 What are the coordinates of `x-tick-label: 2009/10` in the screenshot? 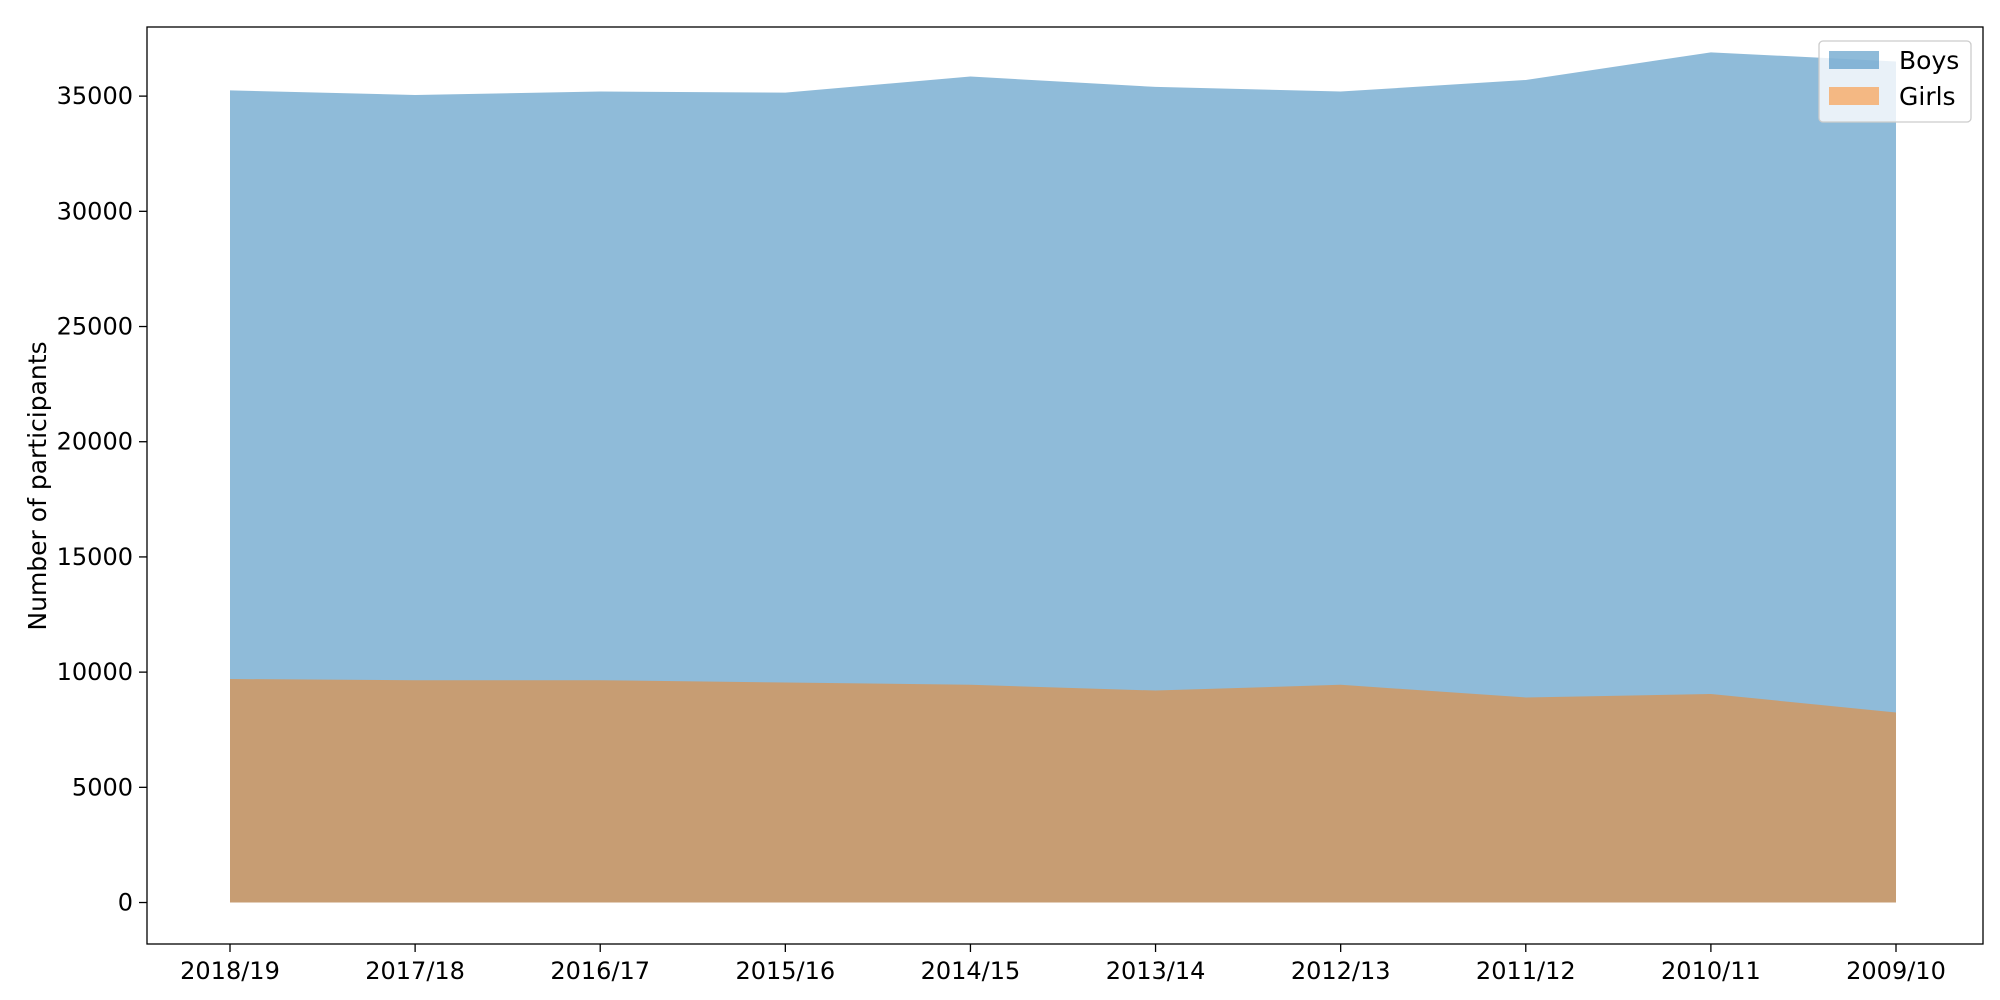 It's located at (1896, 971).